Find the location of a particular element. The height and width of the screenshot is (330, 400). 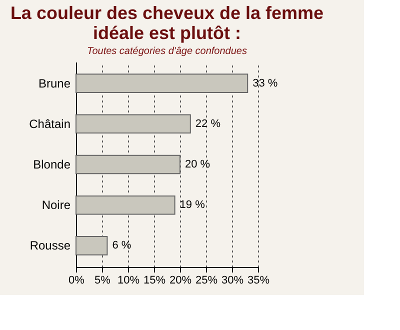

x-tick-label: 15% is located at coordinates (154, 280).